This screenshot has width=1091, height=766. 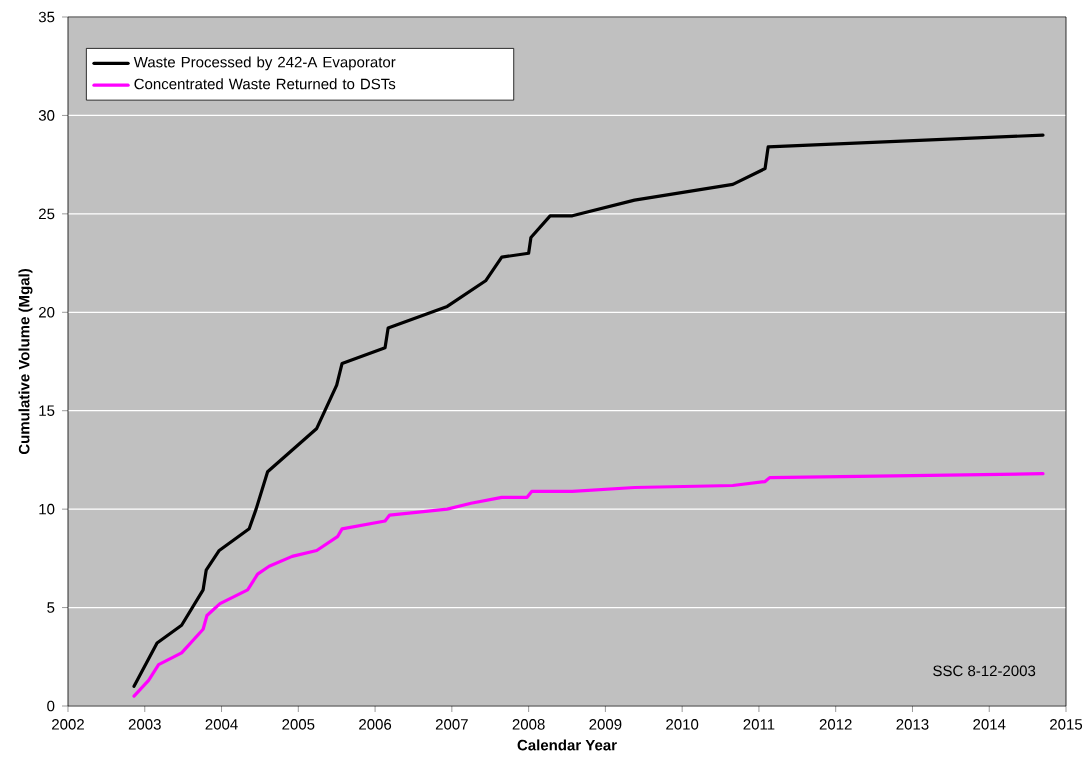 I want to click on x-tick-label: 2014, so click(x=989, y=724).